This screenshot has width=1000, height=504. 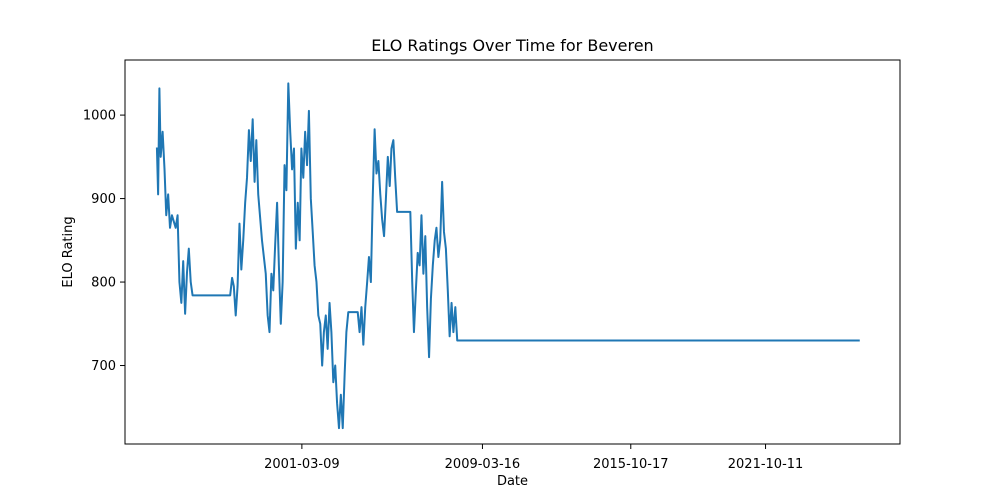 I want to click on y-tick-label: 800, so click(x=103, y=283).